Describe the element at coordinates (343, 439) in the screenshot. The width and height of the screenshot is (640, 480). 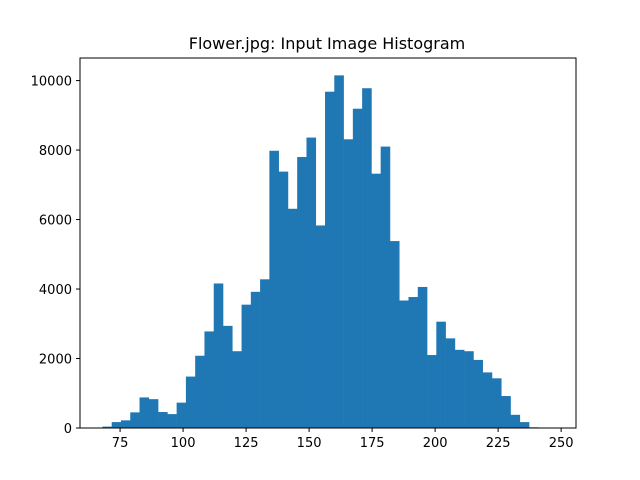
I see `x-axis-ticks: 75 100 125 150 175 200 225 250` at that location.